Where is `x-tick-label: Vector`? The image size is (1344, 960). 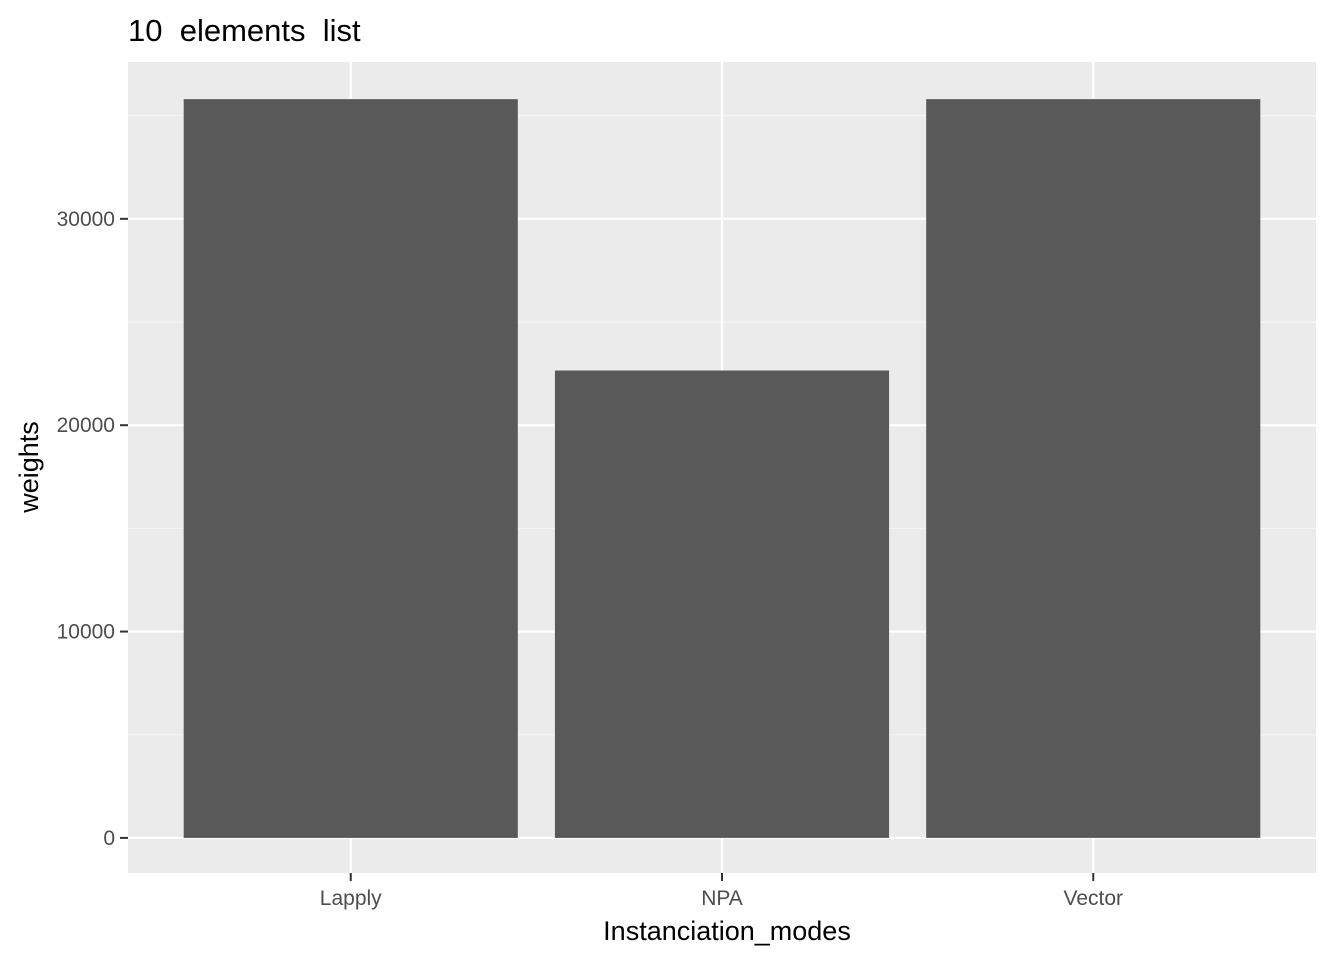
x-tick-label: Vector is located at coordinates (1093, 898).